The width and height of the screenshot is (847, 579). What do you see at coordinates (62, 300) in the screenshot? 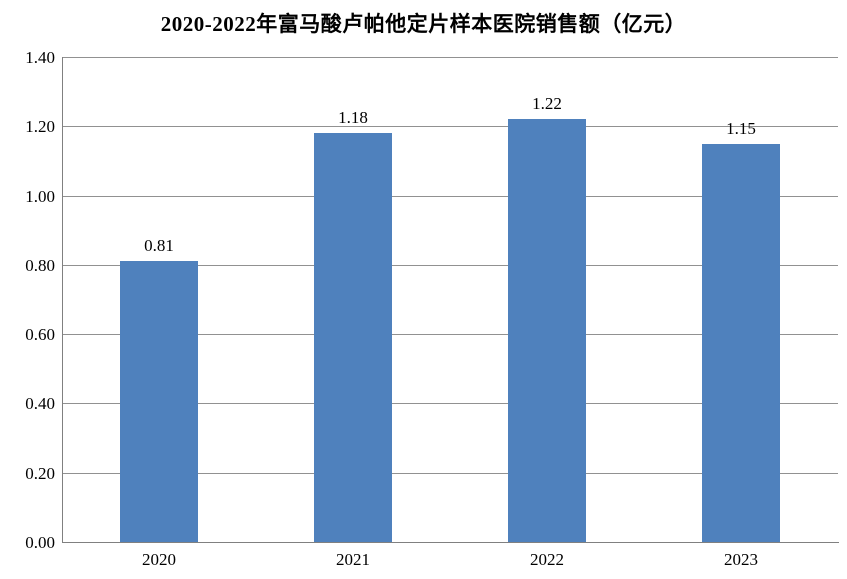
I see `y-axis-line` at bounding box center [62, 300].